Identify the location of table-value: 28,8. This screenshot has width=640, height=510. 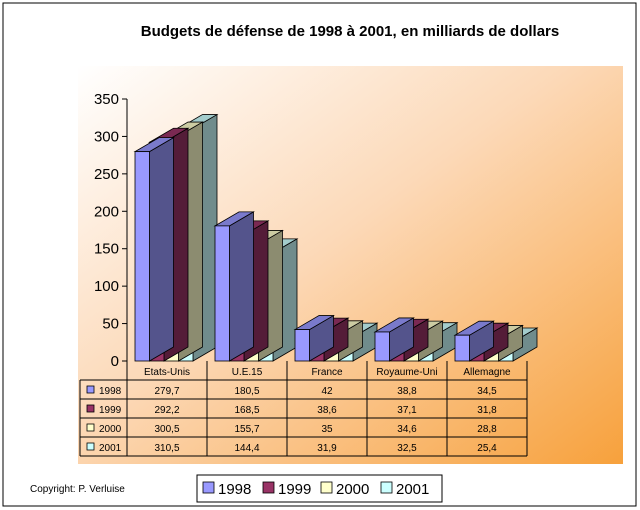
(487, 429).